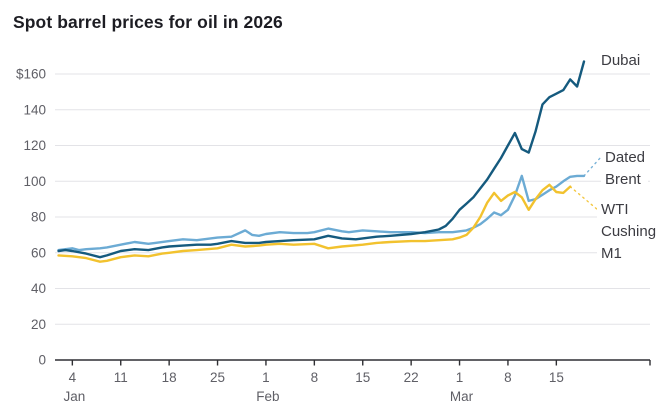 This screenshot has width=661, height=415. I want to click on x-month-label: Jan, so click(74, 396).